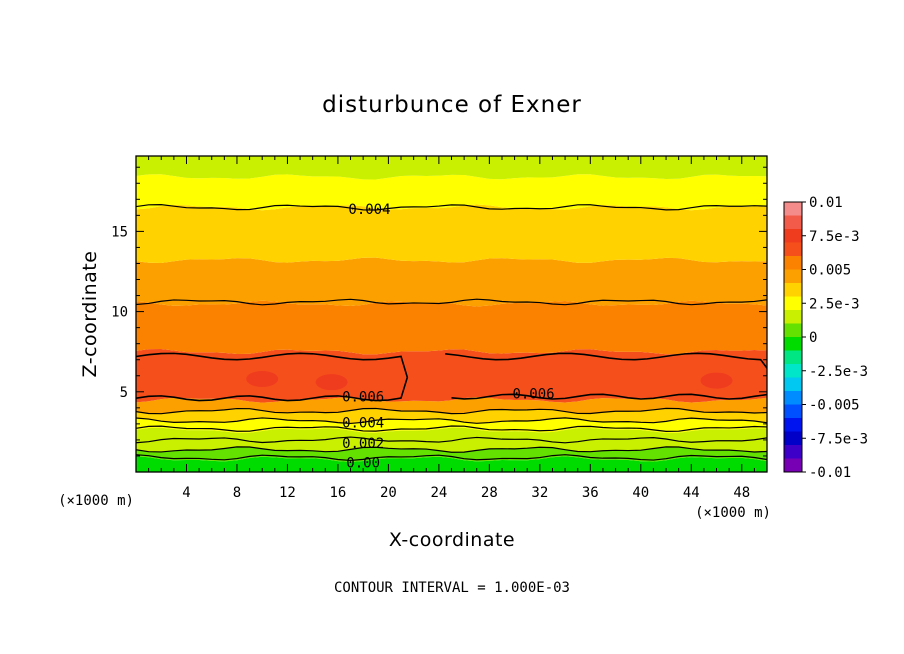 Image resolution: width=904 pixels, height=654 pixels. Describe the element at coordinates (606, 376) in the screenshot. I see `contour-line-0006-right` at that location.